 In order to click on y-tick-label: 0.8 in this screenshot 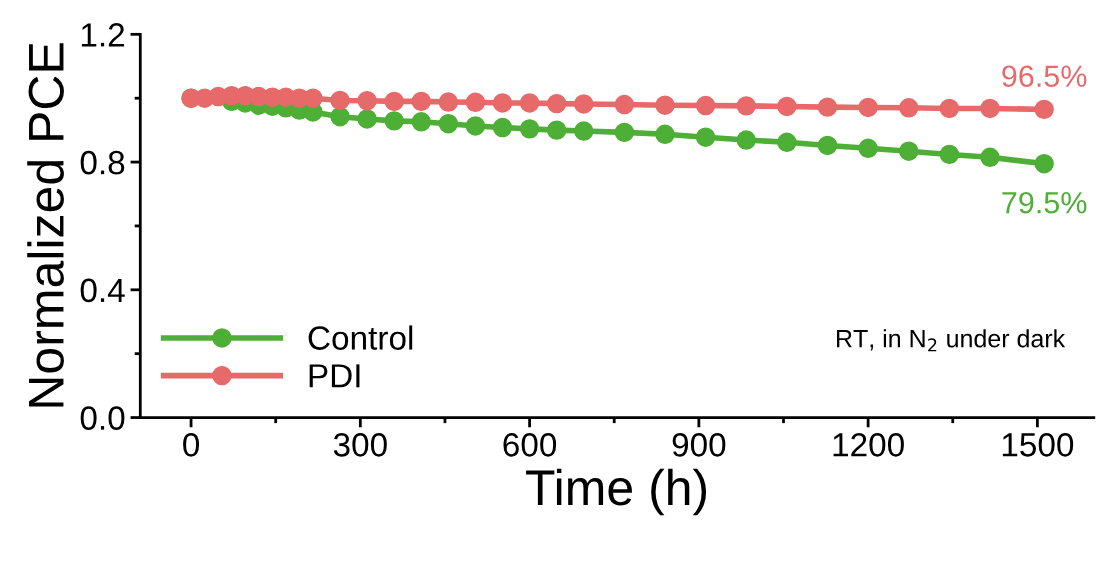, I will do `click(102, 162)`.